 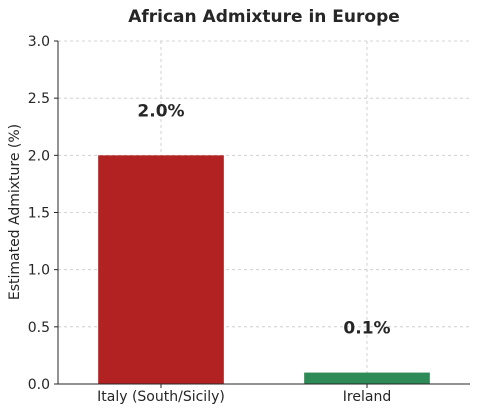 I want to click on y-tick-label: 2.0, so click(x=39, y=156).